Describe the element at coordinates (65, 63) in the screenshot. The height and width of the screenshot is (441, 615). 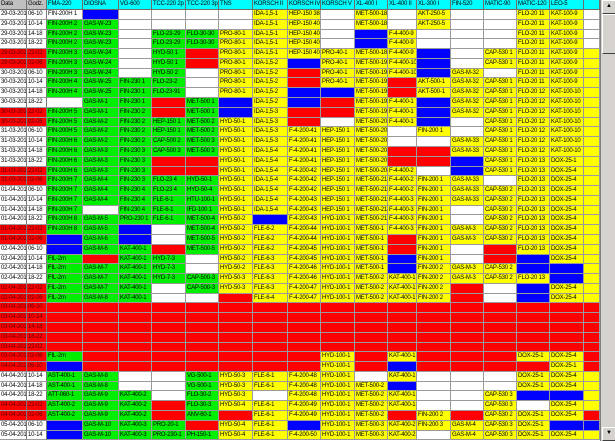
I see `schedule-cell: FIN-200H 3` at that location.